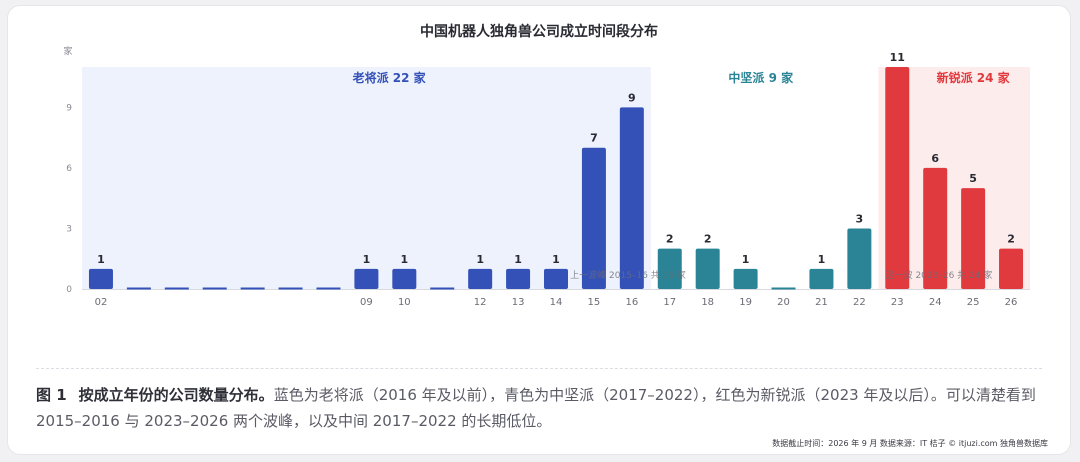  What do you see at coordinates (707, 302) in the screenshot?
I see `x-tick-label: 18` at bounding box center [707, 302].